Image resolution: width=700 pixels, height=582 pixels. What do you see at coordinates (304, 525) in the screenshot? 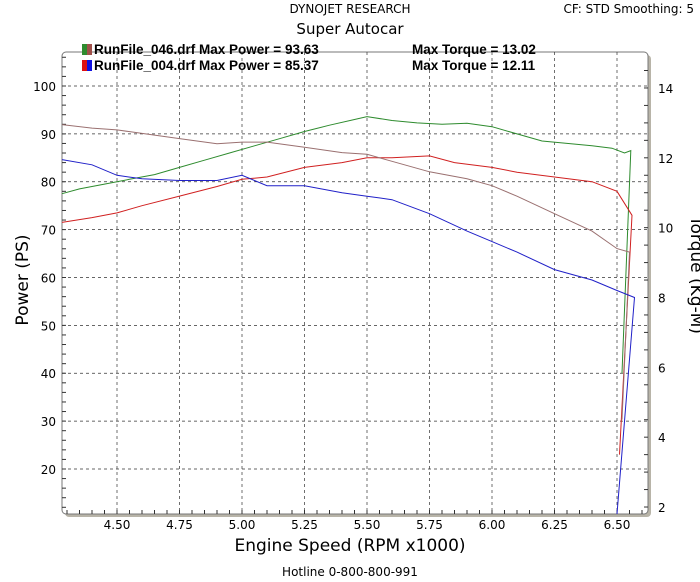
I see `x-tick-label: 5.25` at bounding box center [304, 525].